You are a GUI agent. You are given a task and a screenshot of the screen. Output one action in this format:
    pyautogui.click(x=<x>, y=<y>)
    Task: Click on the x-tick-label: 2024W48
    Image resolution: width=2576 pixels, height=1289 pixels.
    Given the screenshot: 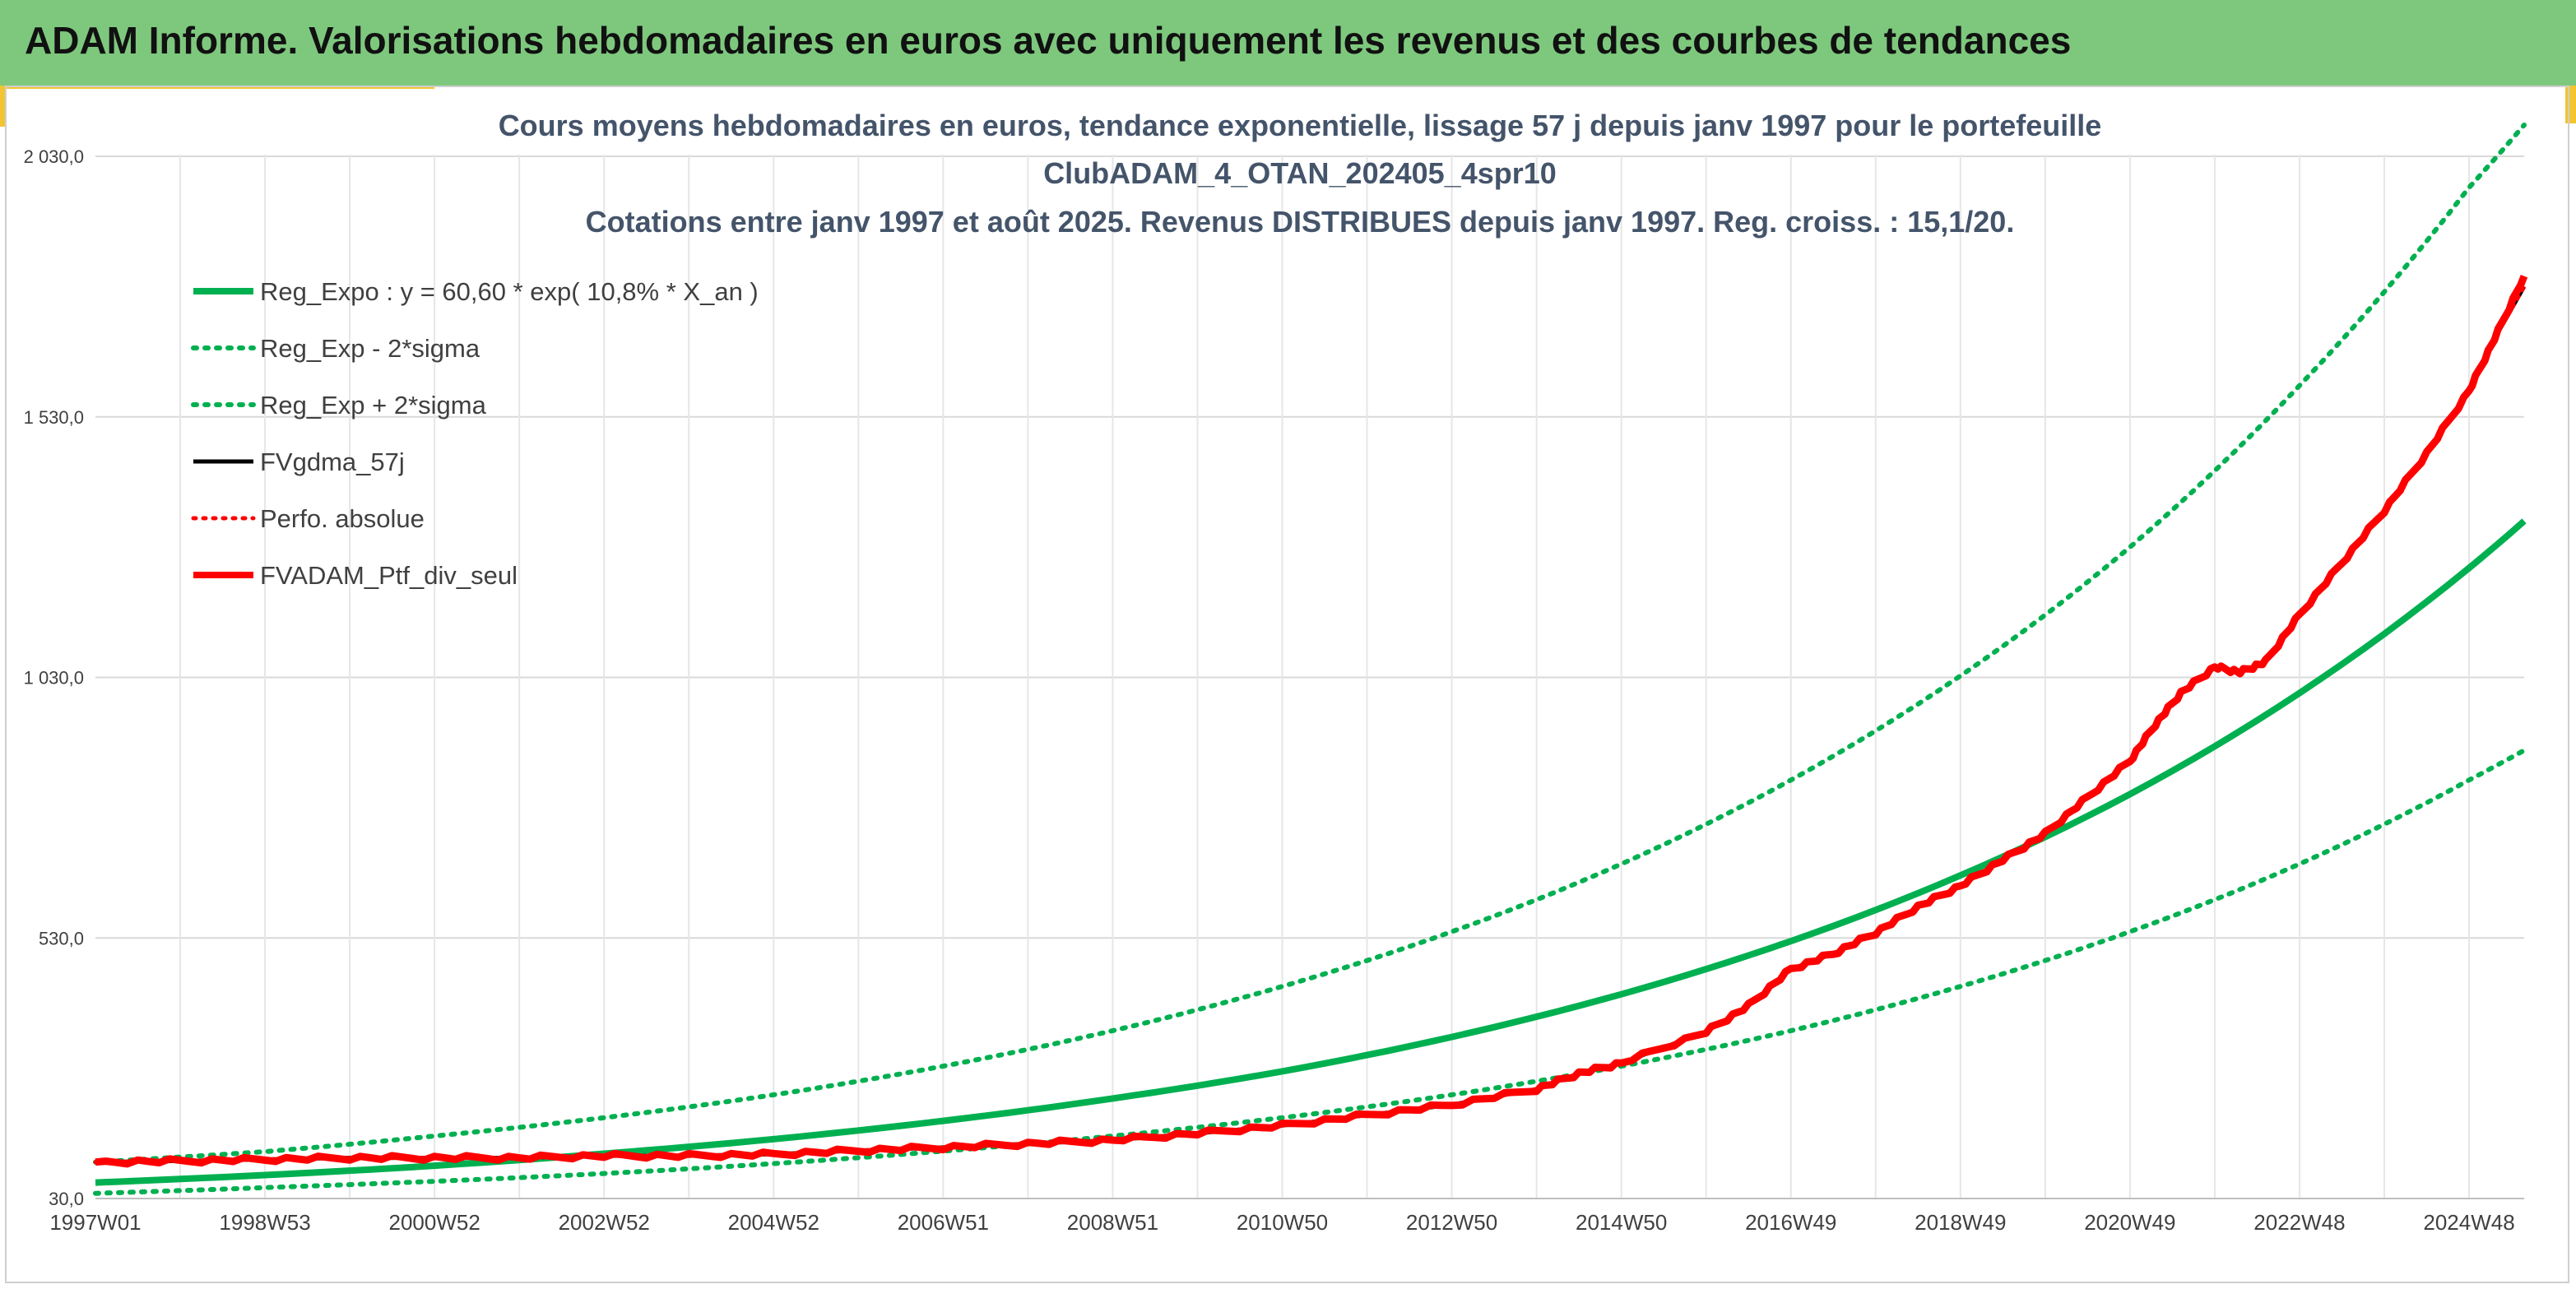 What is the action you would take?
    pyautogui.click(x=2468, y=1222)
    